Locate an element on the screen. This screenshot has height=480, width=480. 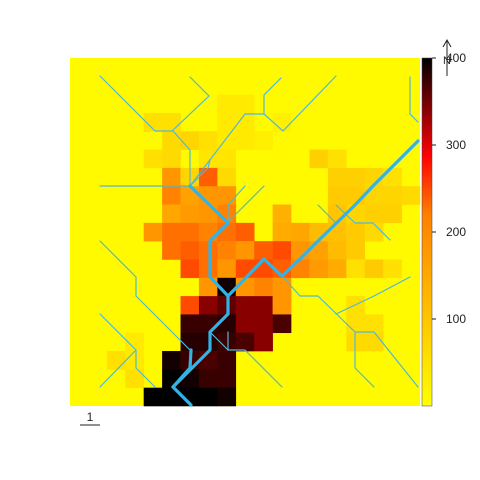
legend-tick-label: 200 is located at coordinates (456, 232).